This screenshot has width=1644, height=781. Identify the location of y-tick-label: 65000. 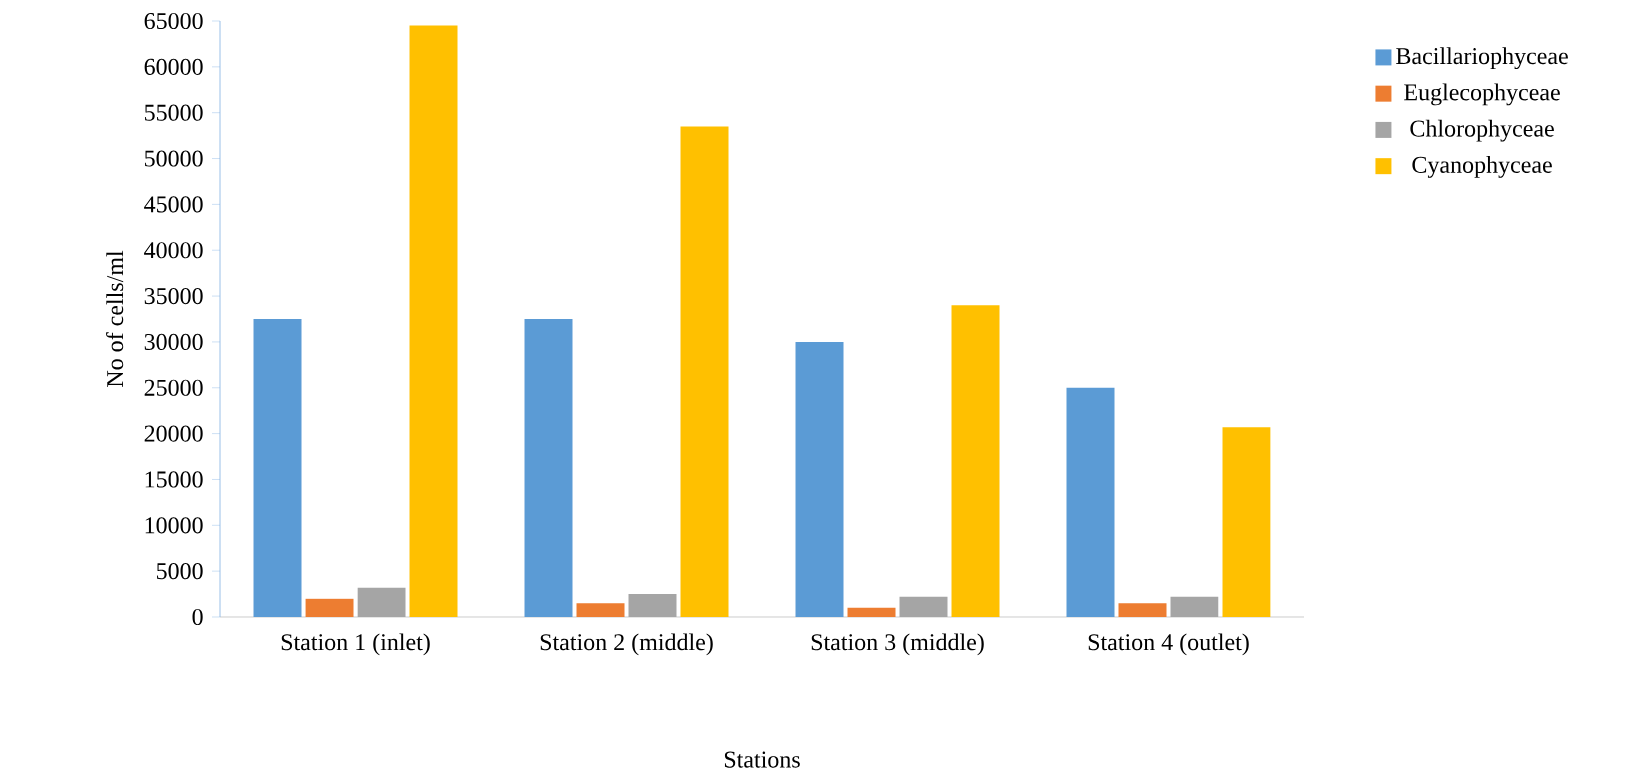
(173, 21).